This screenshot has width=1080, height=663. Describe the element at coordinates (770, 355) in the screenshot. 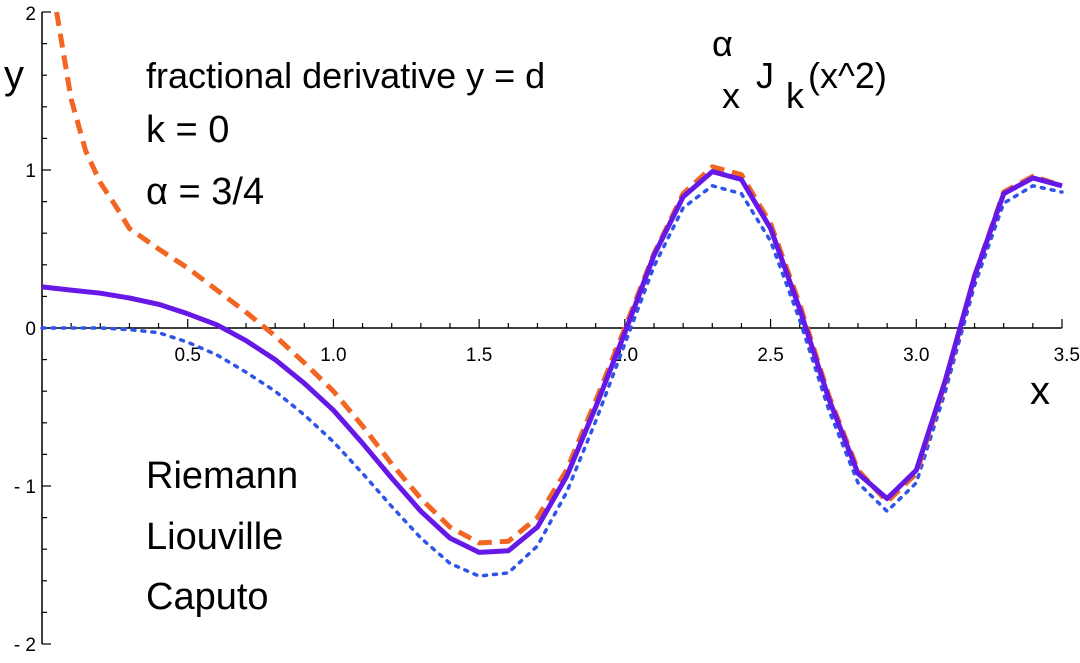

I see `x-tick-label: 2.5` at that location.